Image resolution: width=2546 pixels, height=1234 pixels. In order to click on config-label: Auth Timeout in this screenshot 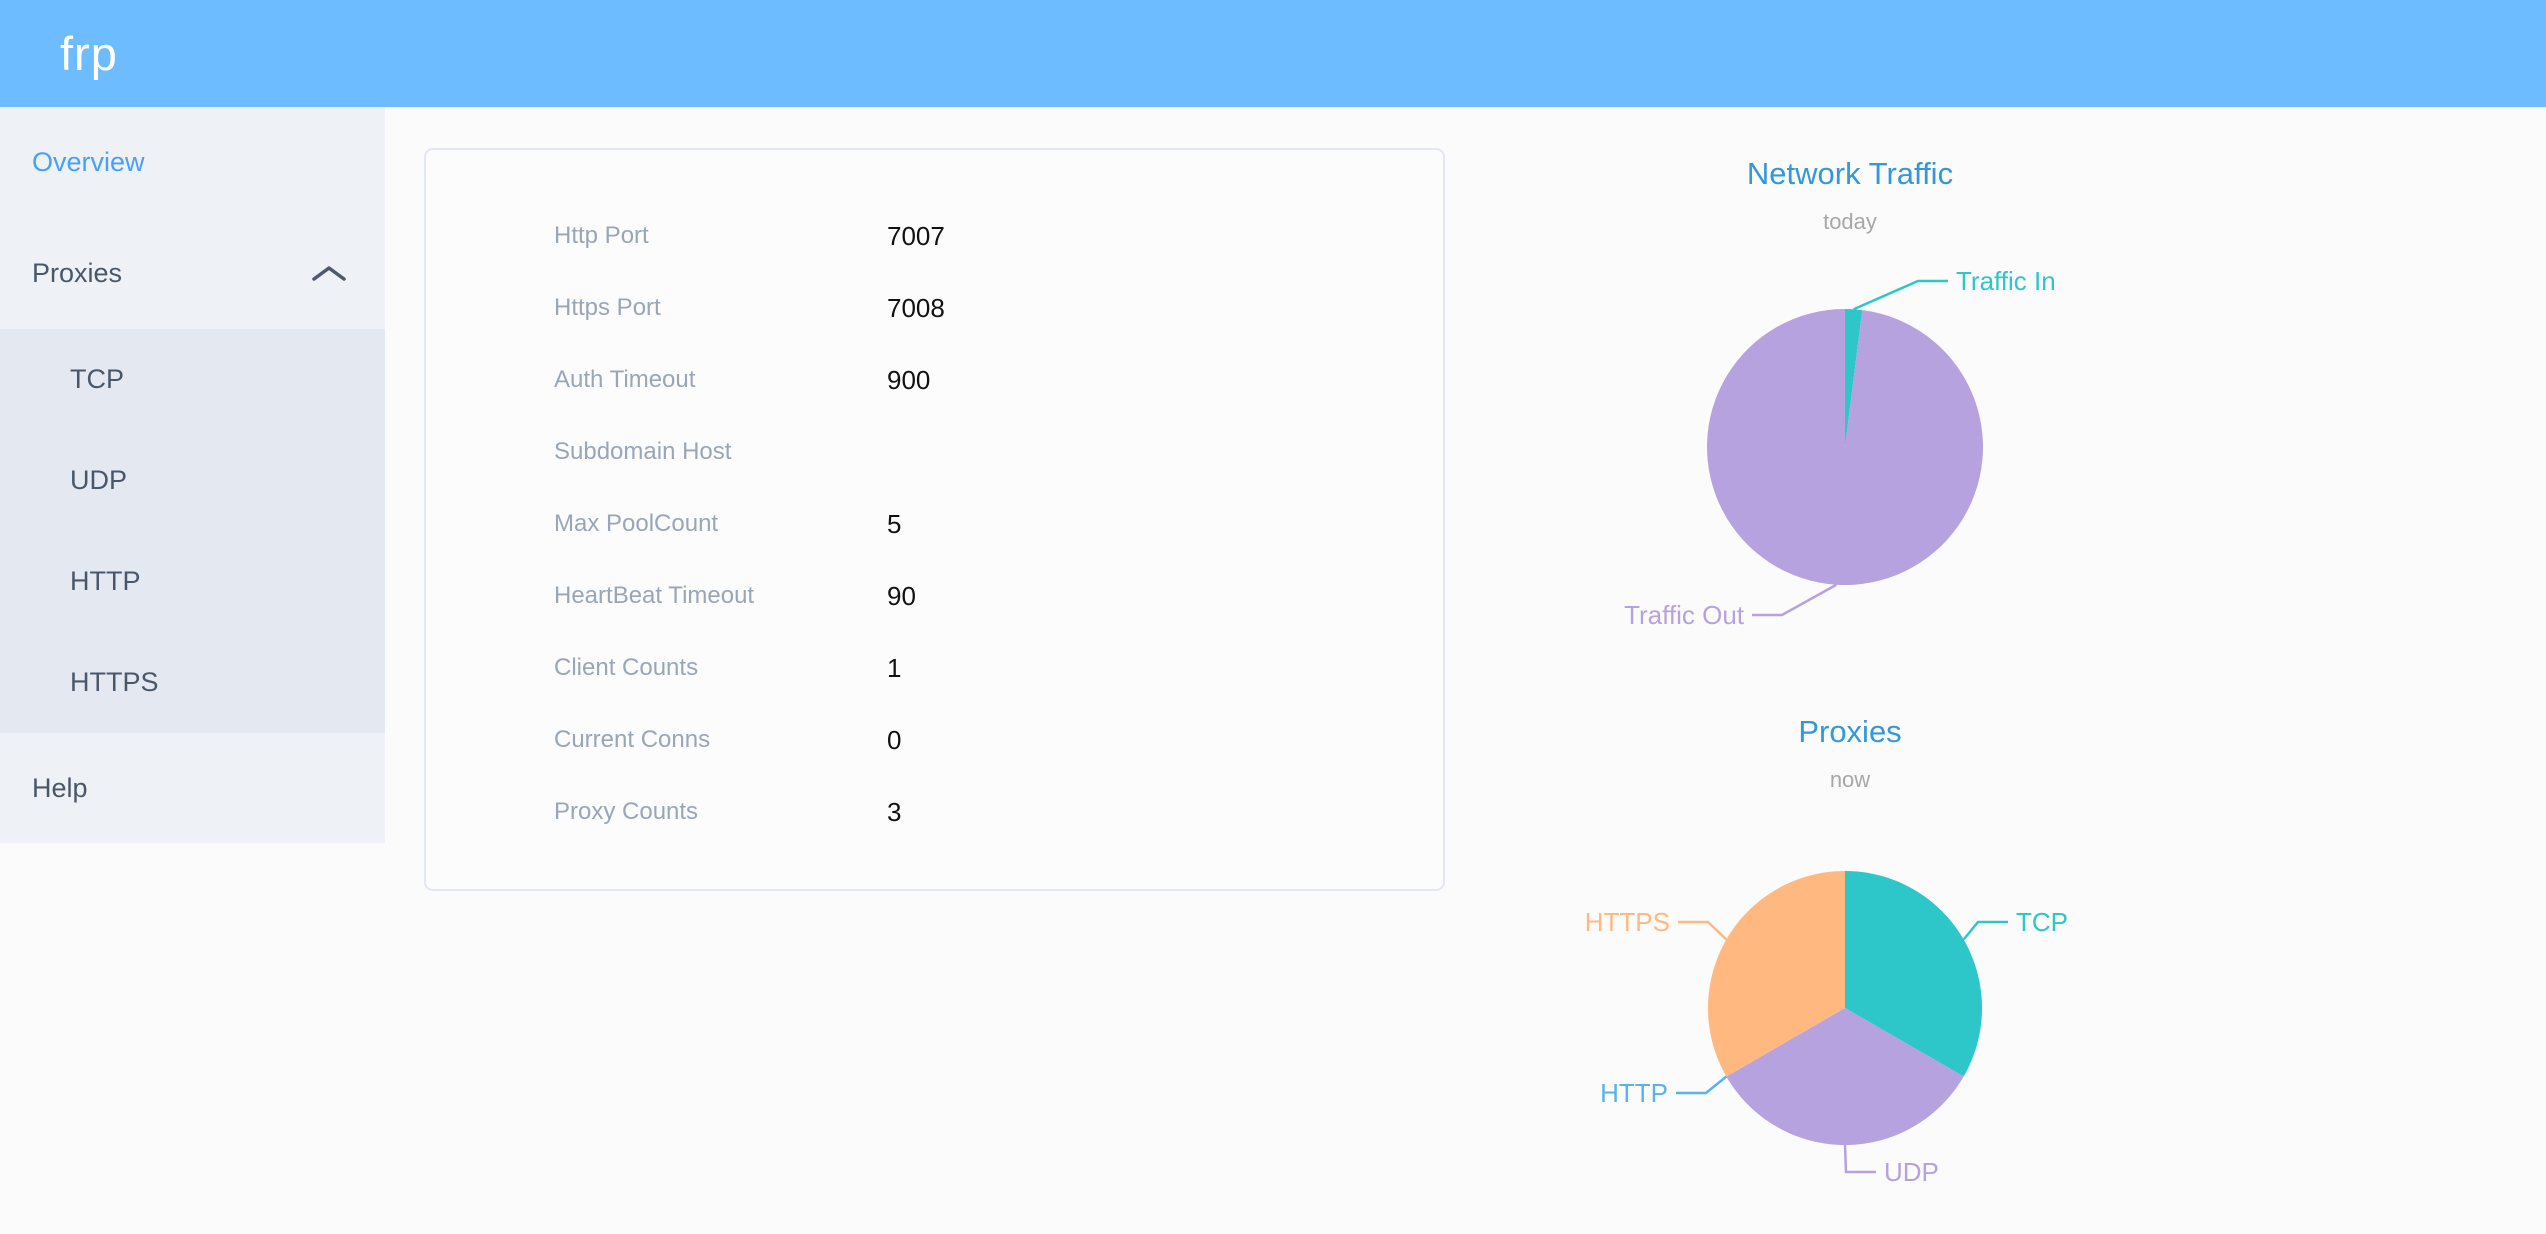, I will do `click(625, 379)`.